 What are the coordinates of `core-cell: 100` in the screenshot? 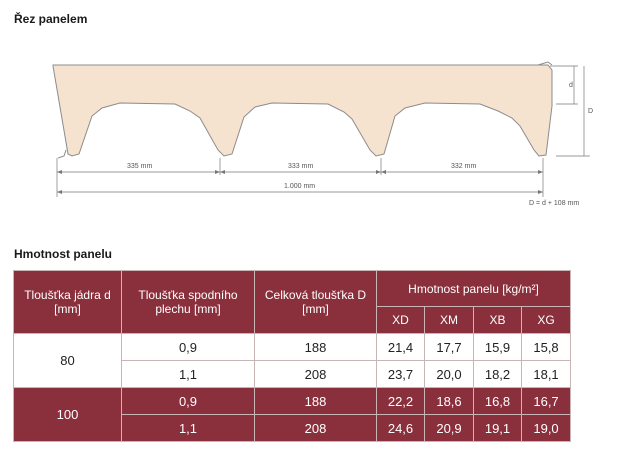 It's located at (67, 414).